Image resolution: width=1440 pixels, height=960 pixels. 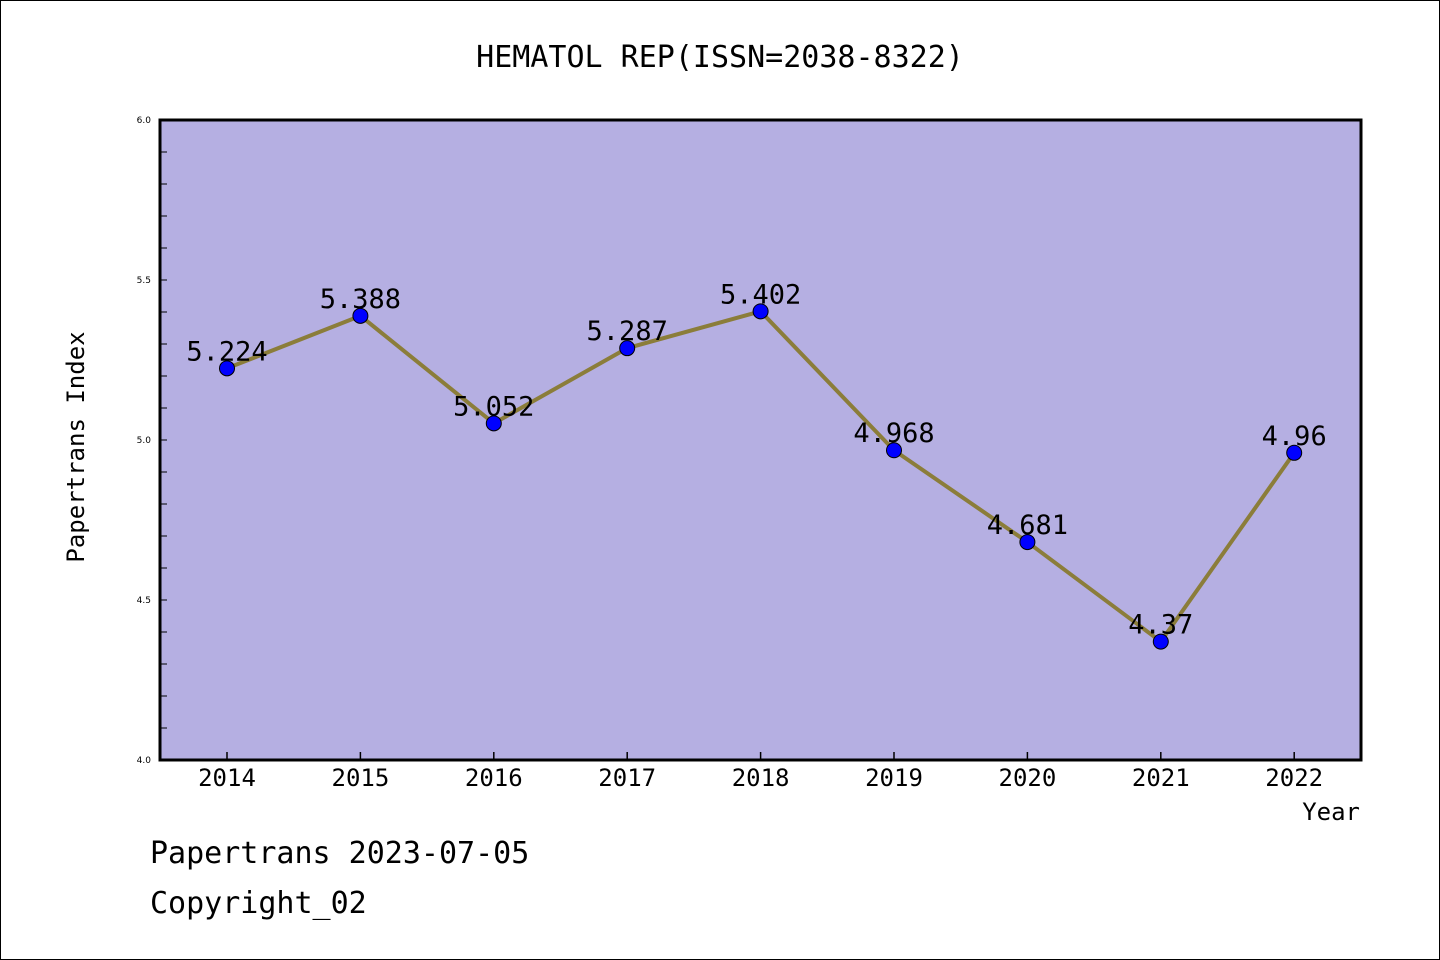 What do you see at coordinates (494, 778) in the screenshot?
I see `x-tick-label: 2016` at bounding box center [494, 778].